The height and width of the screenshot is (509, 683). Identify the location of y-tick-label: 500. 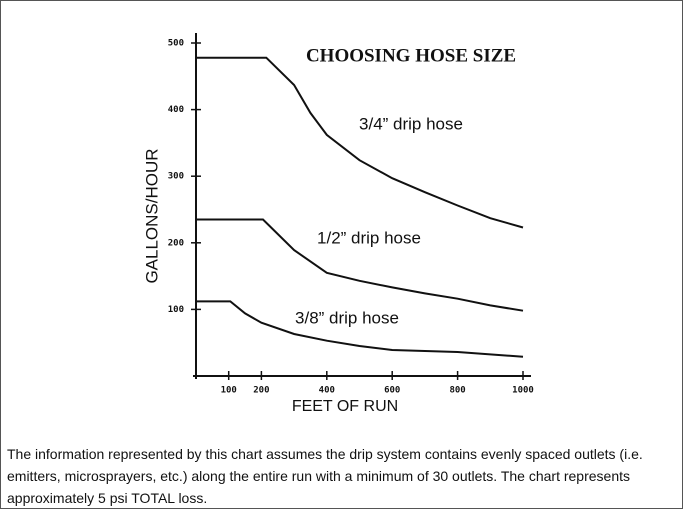
(176, 44).